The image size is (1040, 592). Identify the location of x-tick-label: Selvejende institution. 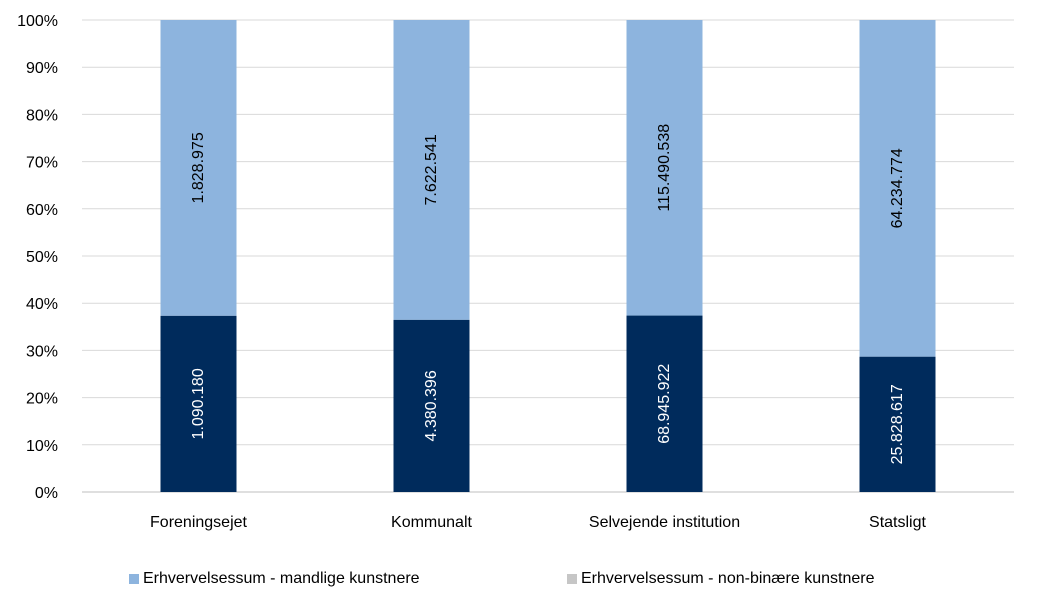
(664, 522).